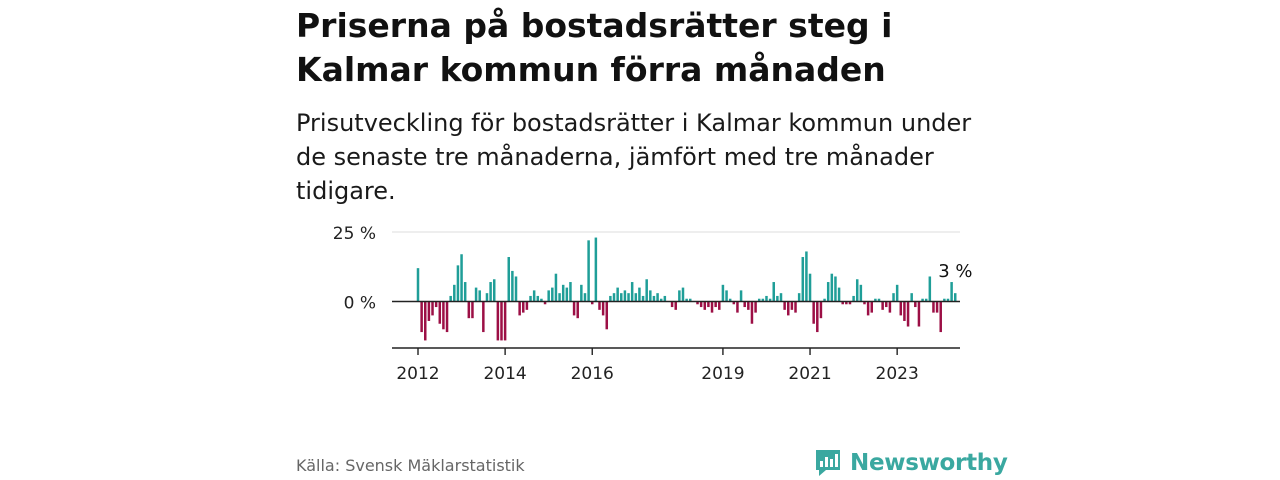 The image size is (1280, 480). What do you see at coordinates (686, 289) in the screenshot?
I see `bar-layer` at bounding box center [686, 289].